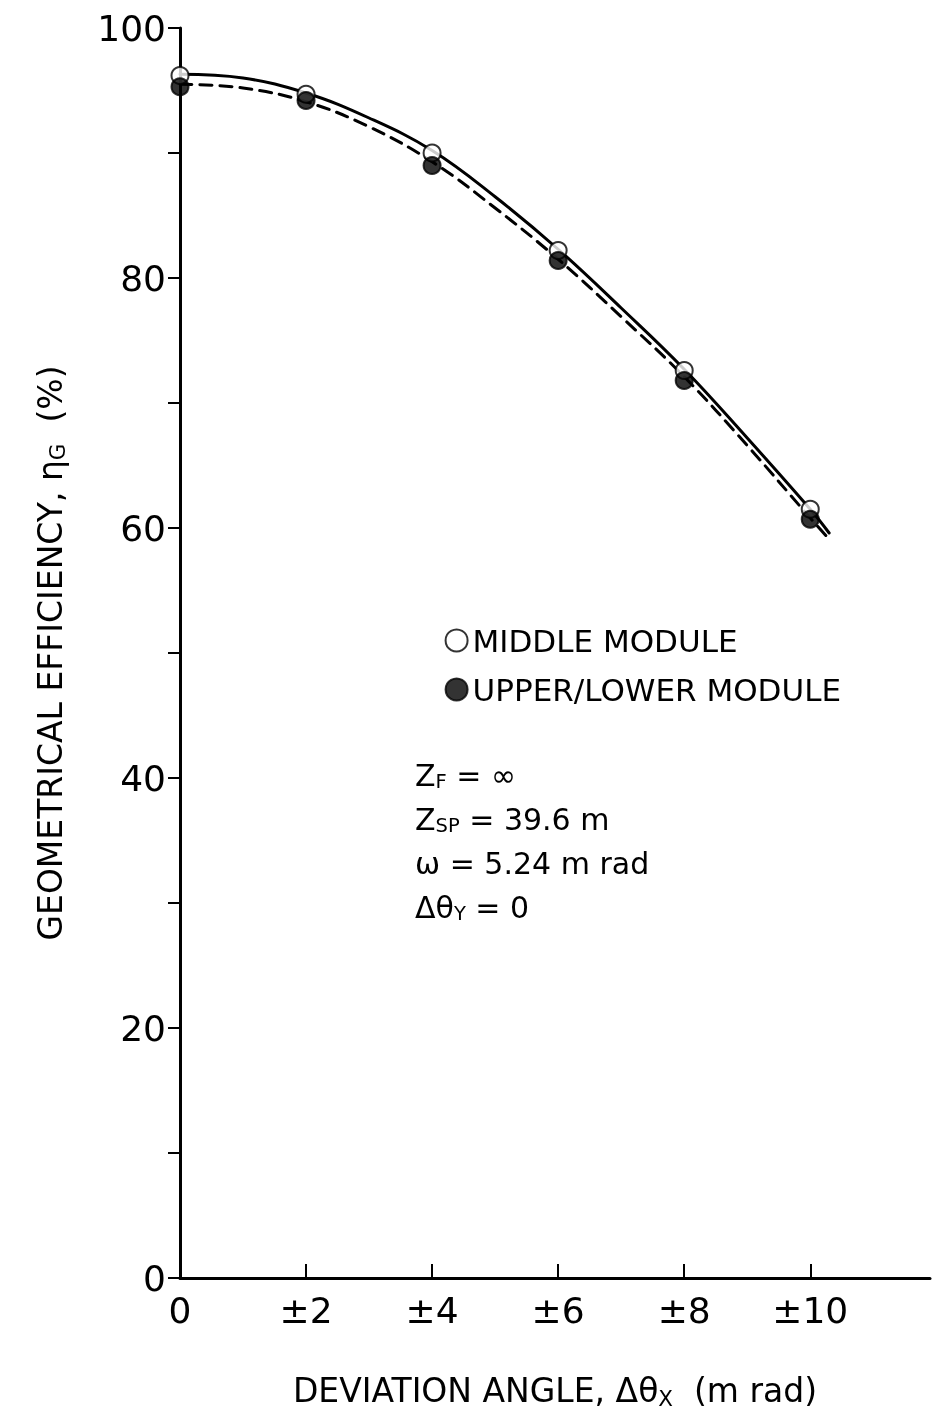  What do you see at coordinates (432, 1310) in the screenshot?
I see `x-tick-label: ±4` at bounding box center [432, 1310].